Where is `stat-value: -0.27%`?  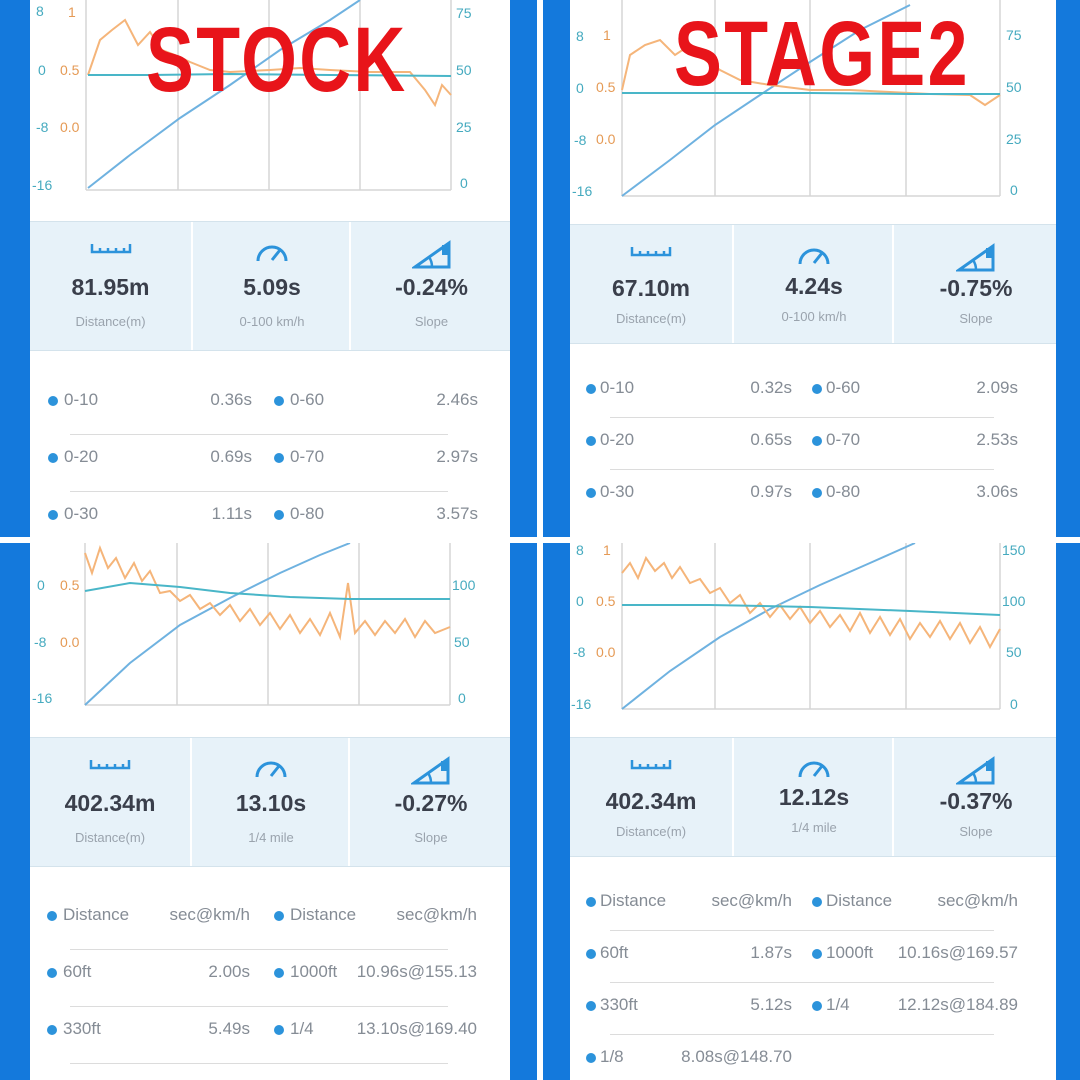
stat-value: -0.27% is located at coordinates (431, 803).